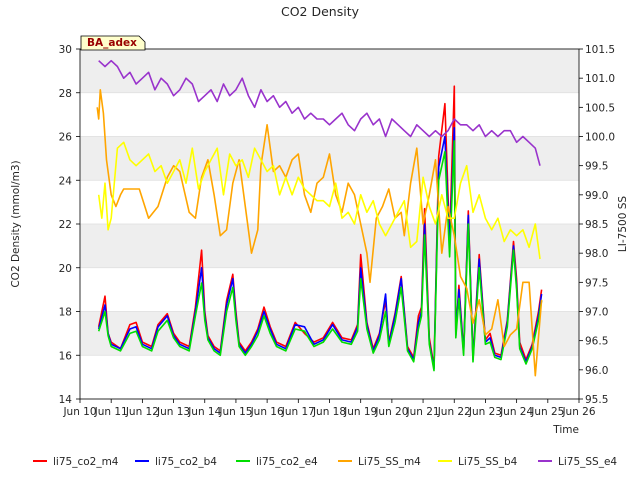  I want to click on x-tick-label: Jun 16, so click(267, 412).